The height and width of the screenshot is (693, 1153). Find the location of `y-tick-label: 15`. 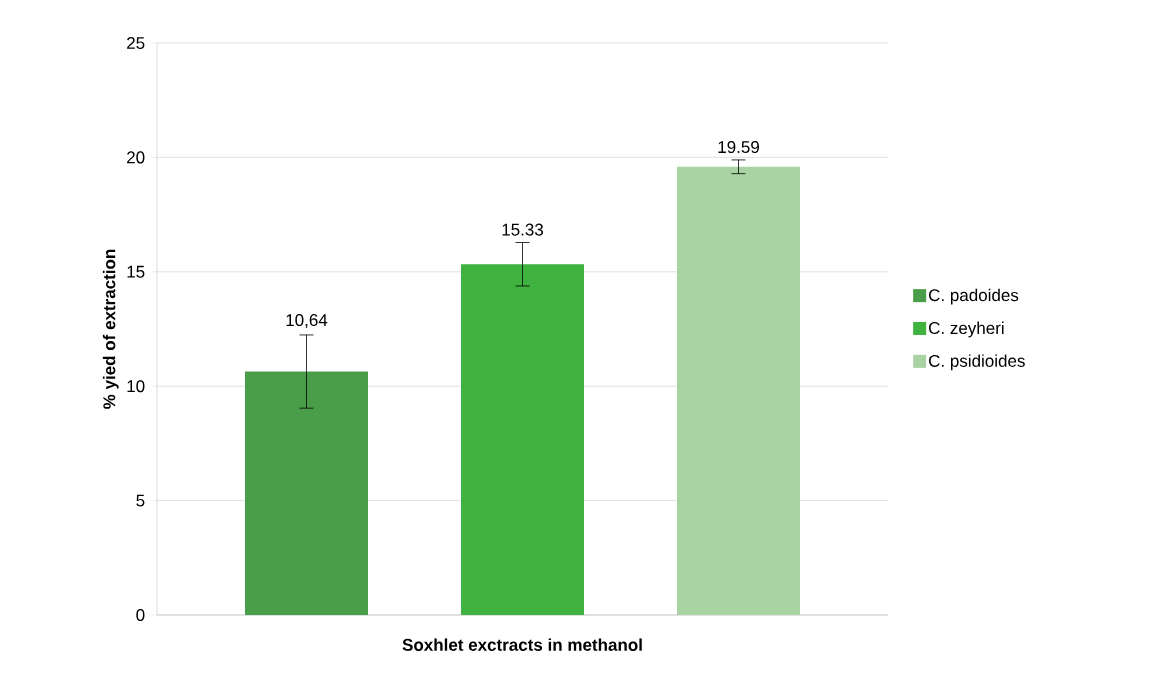

y-tick-label: 15 is located at coordinates (136, 271).